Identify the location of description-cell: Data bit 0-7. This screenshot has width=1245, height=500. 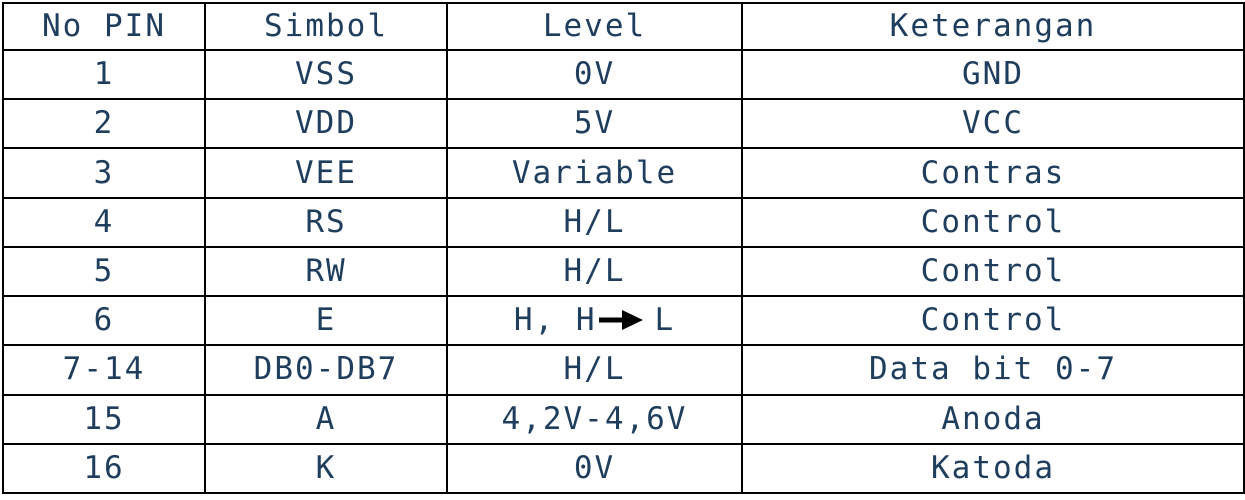
(993, 370).